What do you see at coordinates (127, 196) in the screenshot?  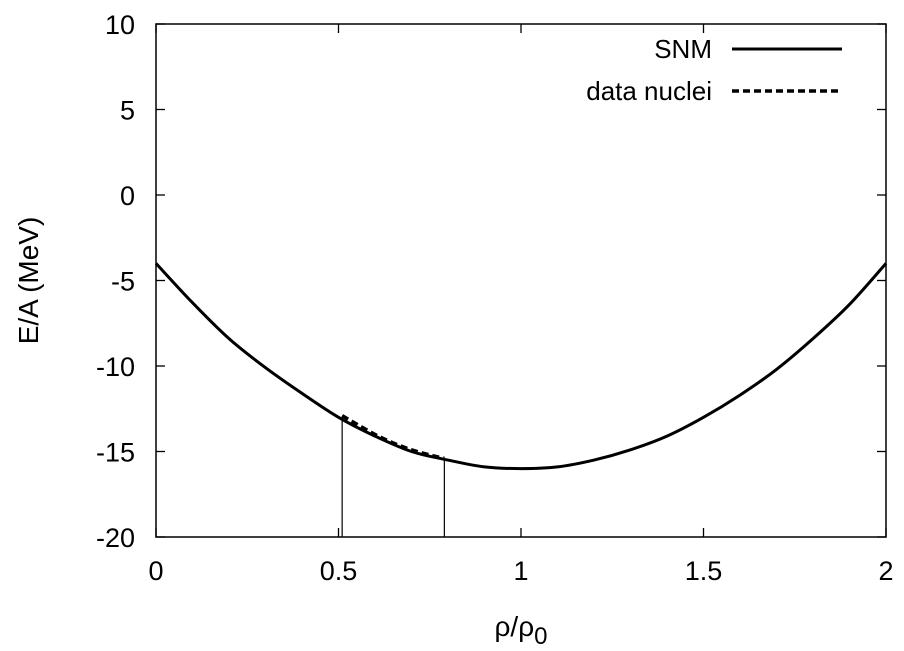 I see `y-tick-label: 0` at bounding box center [127, 196].